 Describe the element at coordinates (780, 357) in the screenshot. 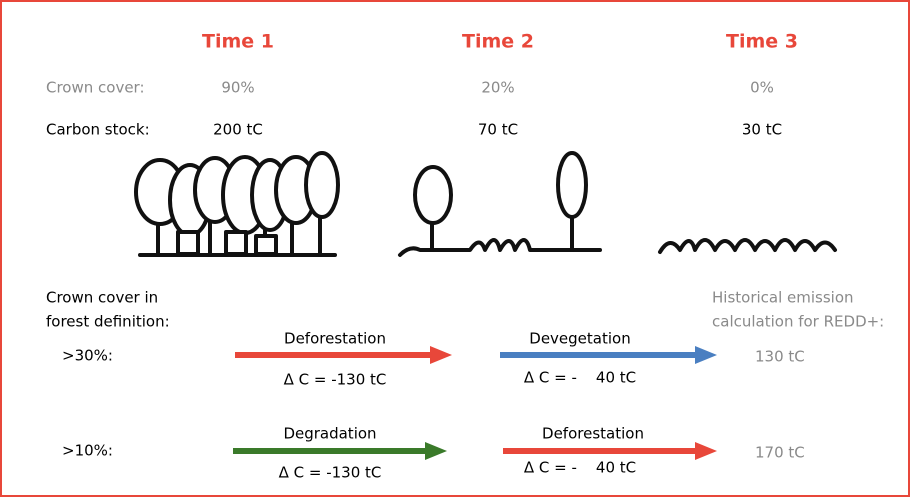

I see `result: 130 tC` at that location.